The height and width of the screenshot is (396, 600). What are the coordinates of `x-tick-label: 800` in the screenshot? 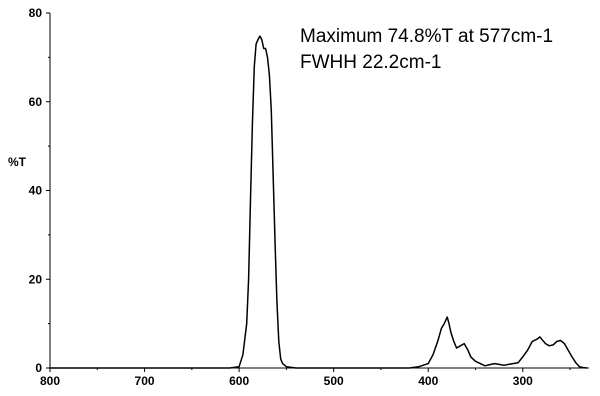 It's located at (50, 381).